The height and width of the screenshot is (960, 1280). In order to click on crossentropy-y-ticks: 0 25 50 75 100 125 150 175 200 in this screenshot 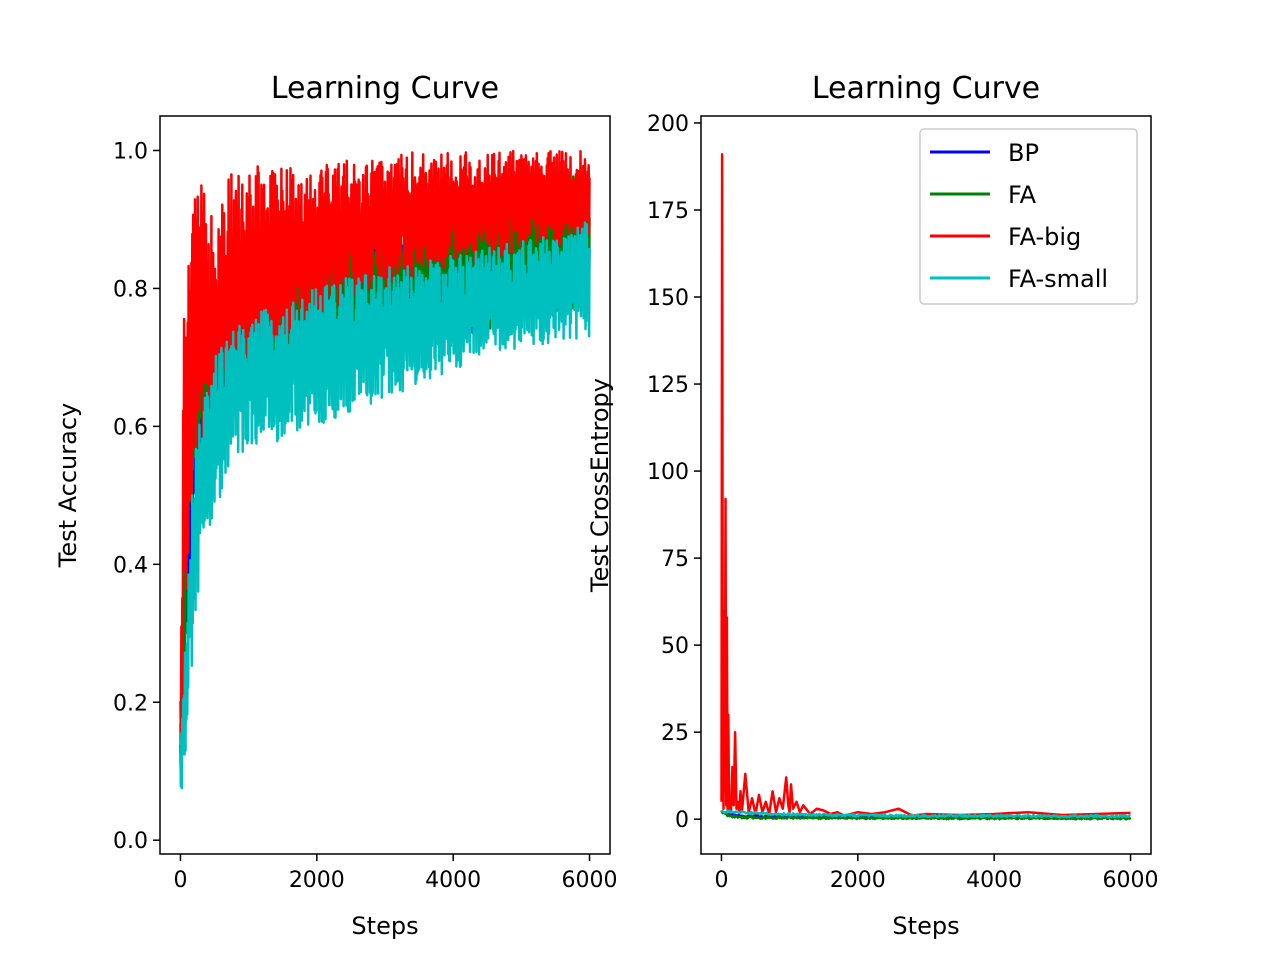, I will do `click(674, 472)`.